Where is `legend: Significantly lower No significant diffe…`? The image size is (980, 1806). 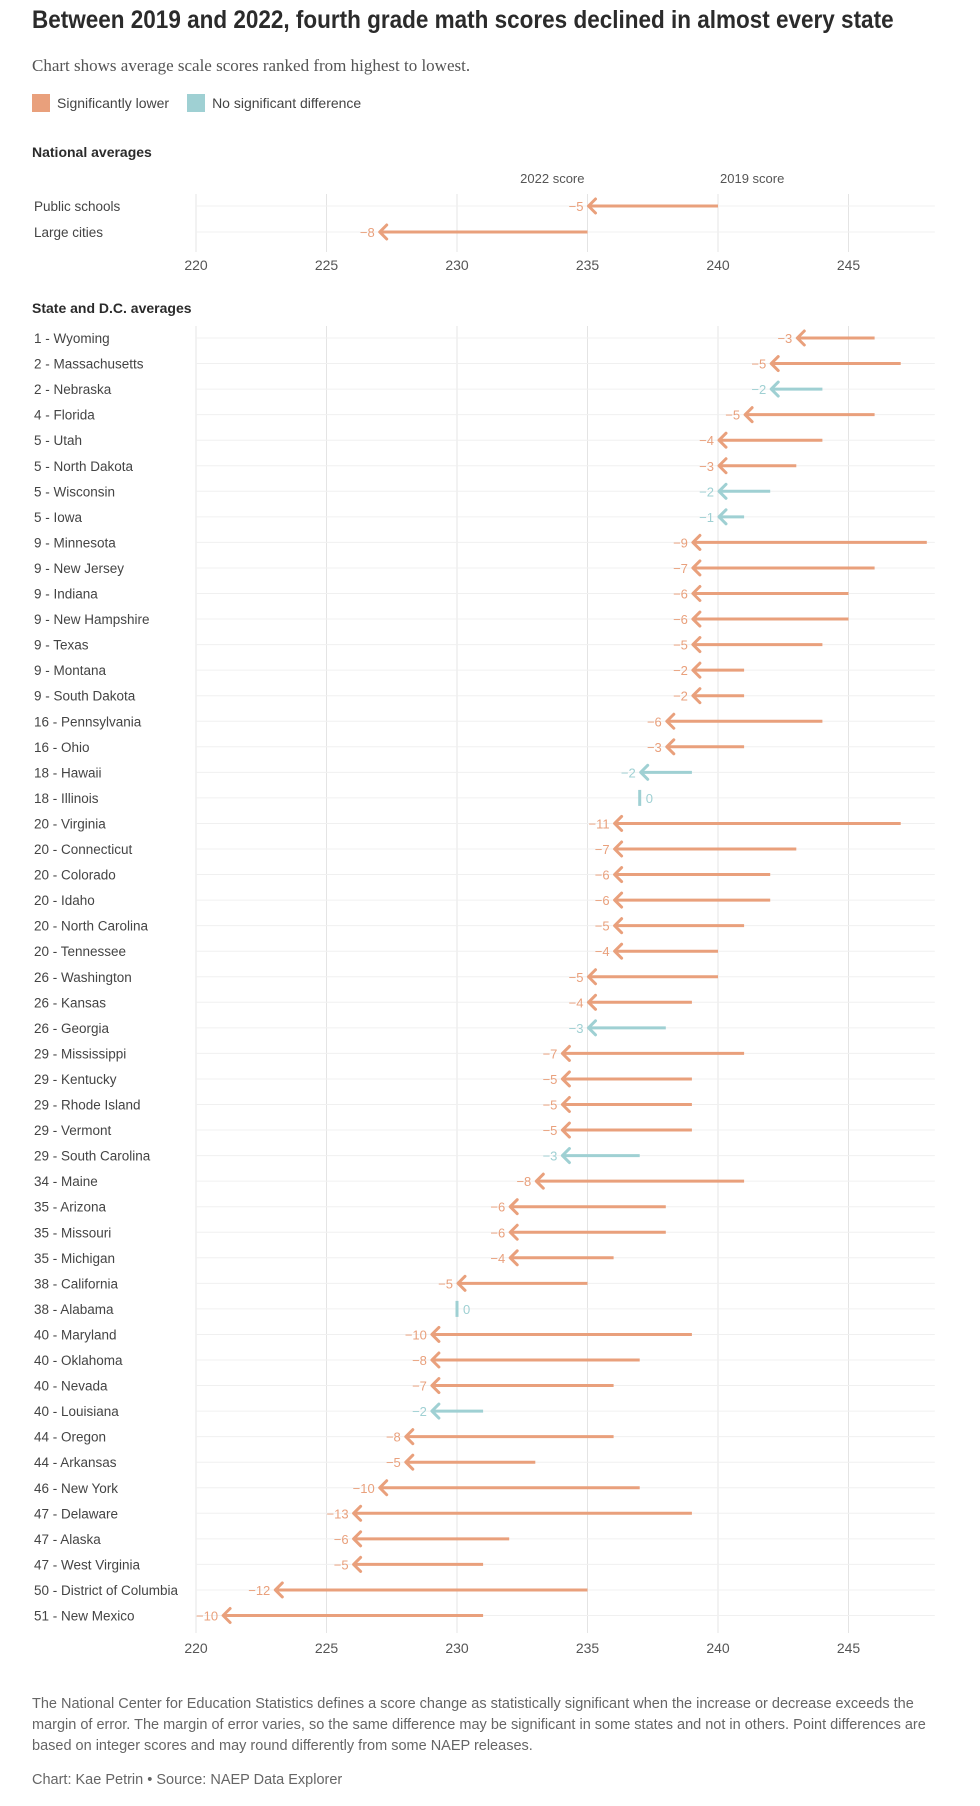 legend: Significantly lower No significant diffe… is located at coordinates (205, 103).